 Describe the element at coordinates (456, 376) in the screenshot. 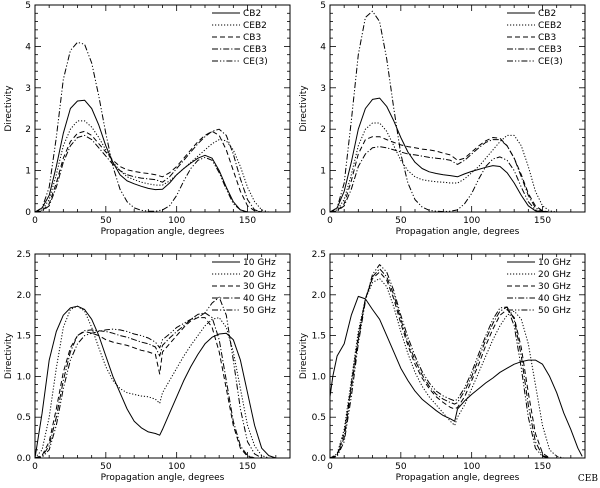

I see `series-line-10-ghz` at that location.